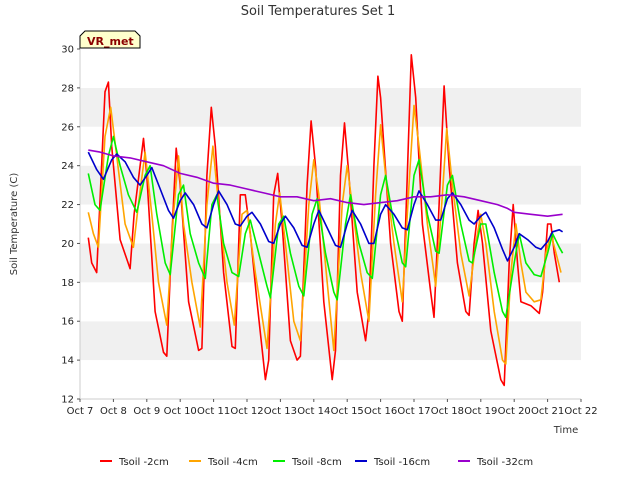 Image resolution: width=640 pixels, height=480 pixels. I want to click on chart-title: Soil Temperatures Set 1, so click(318, 11).